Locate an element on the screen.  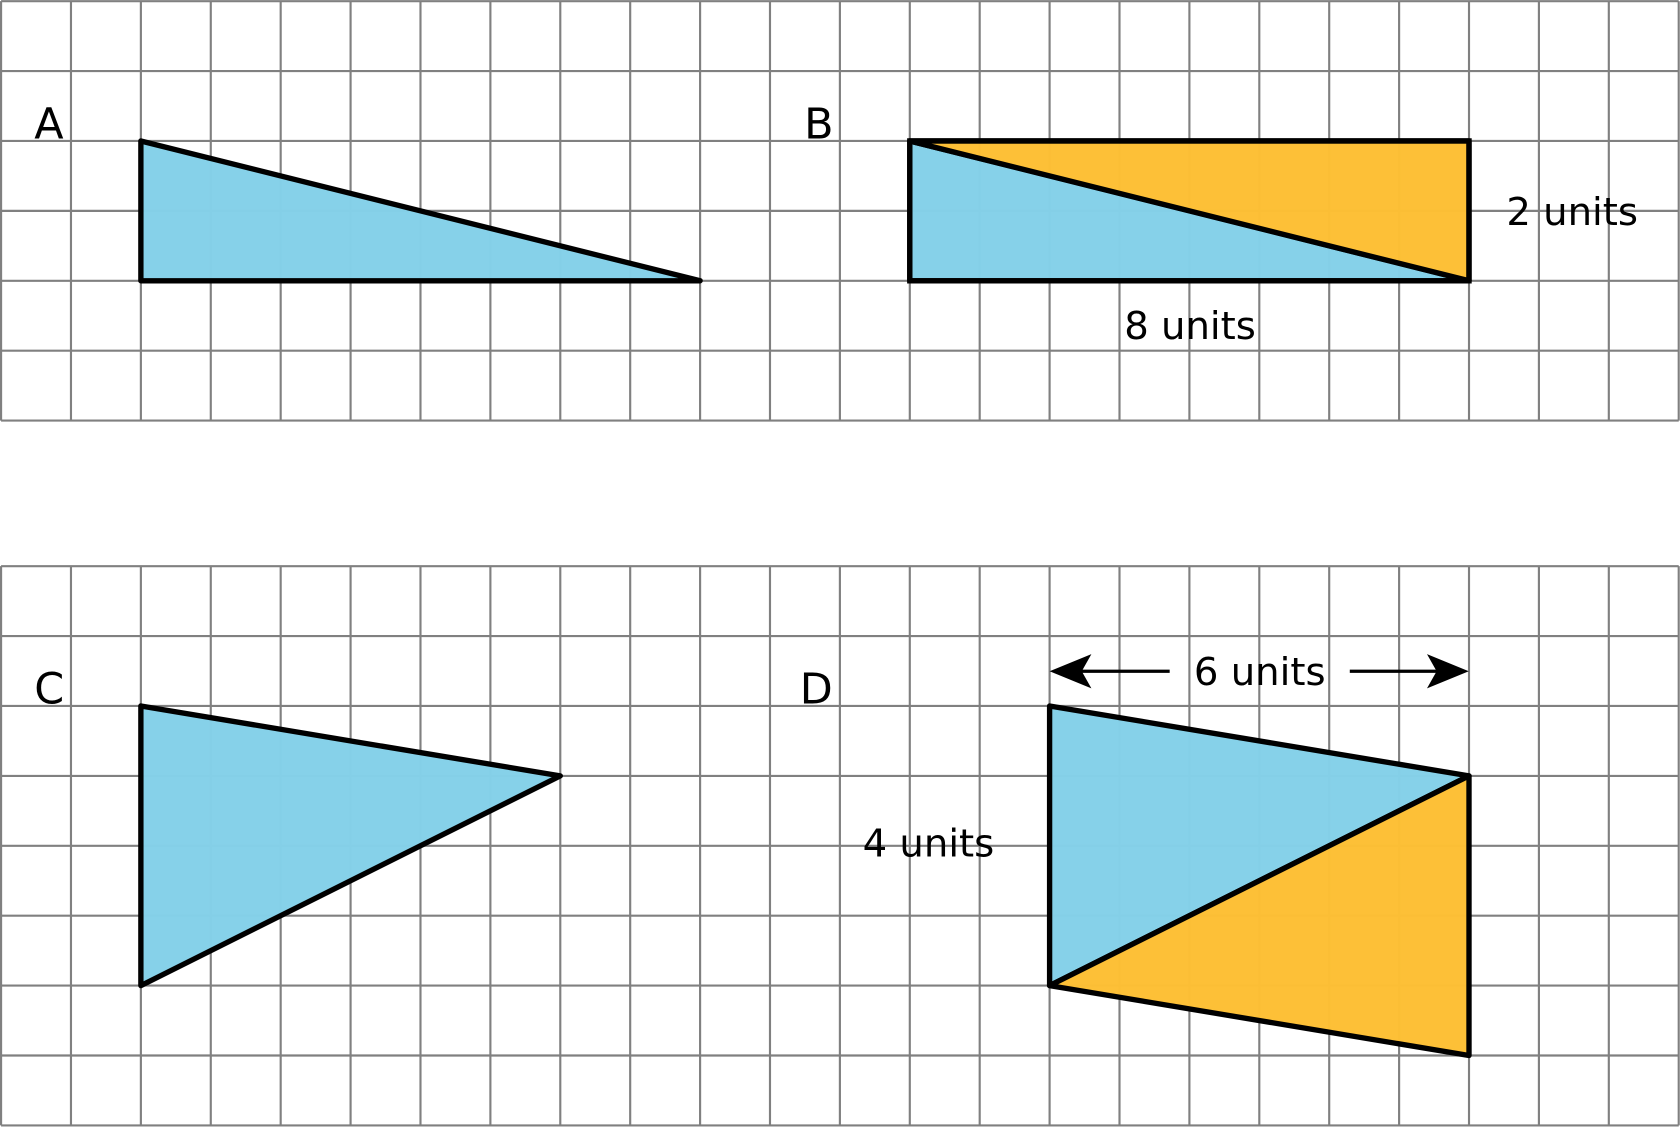
arrow-head-left-icon is located at coordinates (1070, 671).